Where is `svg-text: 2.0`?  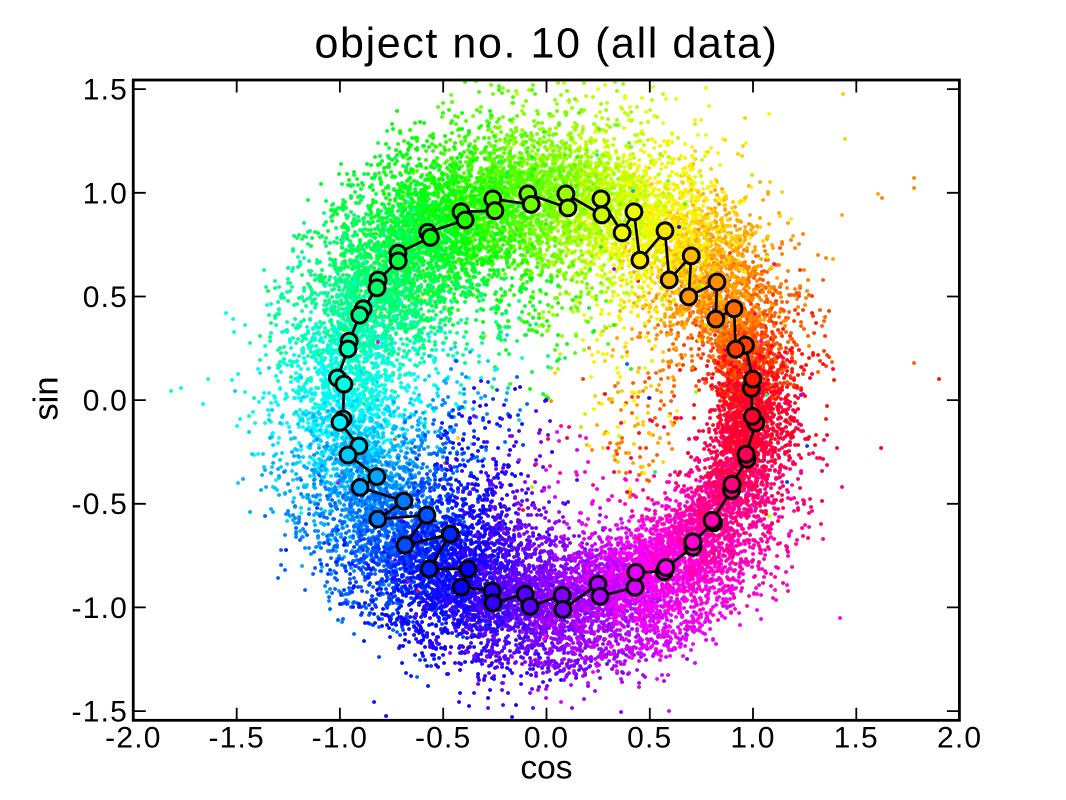 svg-text: 2.0 is located at coordinates (959, 737).